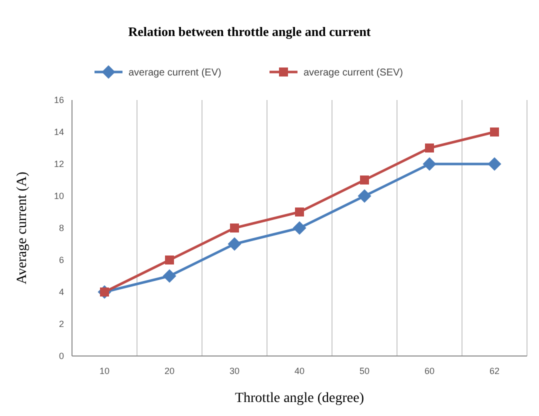 The width and height of the screenshot is (539, 416). Describe the element at coordinates (299, 371) in the screenshot. I see `x-tick-label: 40` at that location.